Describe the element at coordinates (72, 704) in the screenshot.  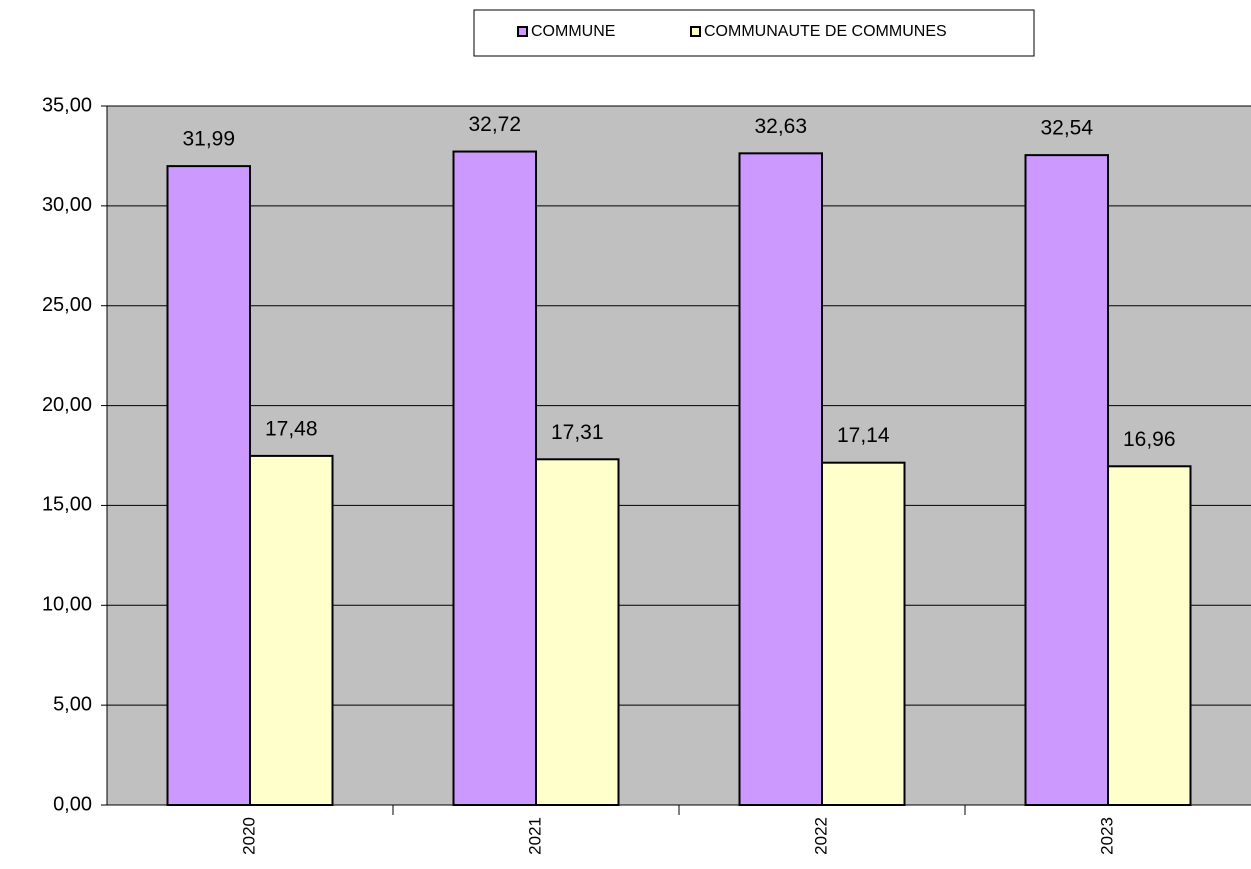
I see `y-tick-label: 5,00` at that location.